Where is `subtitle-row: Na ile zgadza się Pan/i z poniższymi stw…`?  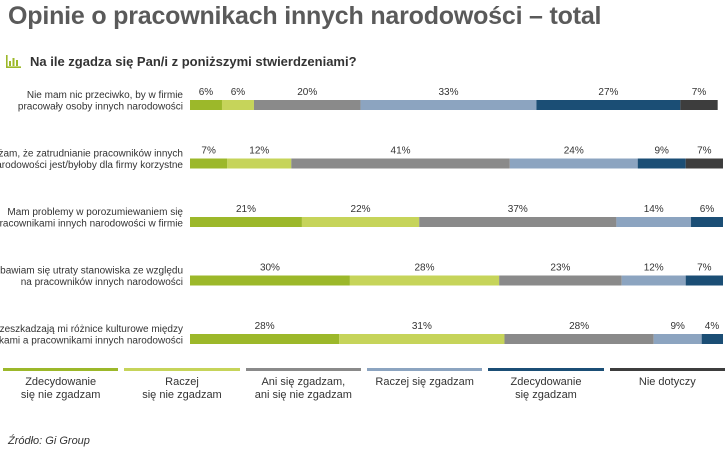
subtitle-row: Na ile zgadza się Pan/i z poniższymi stw… is located at coordinates (181, 61).